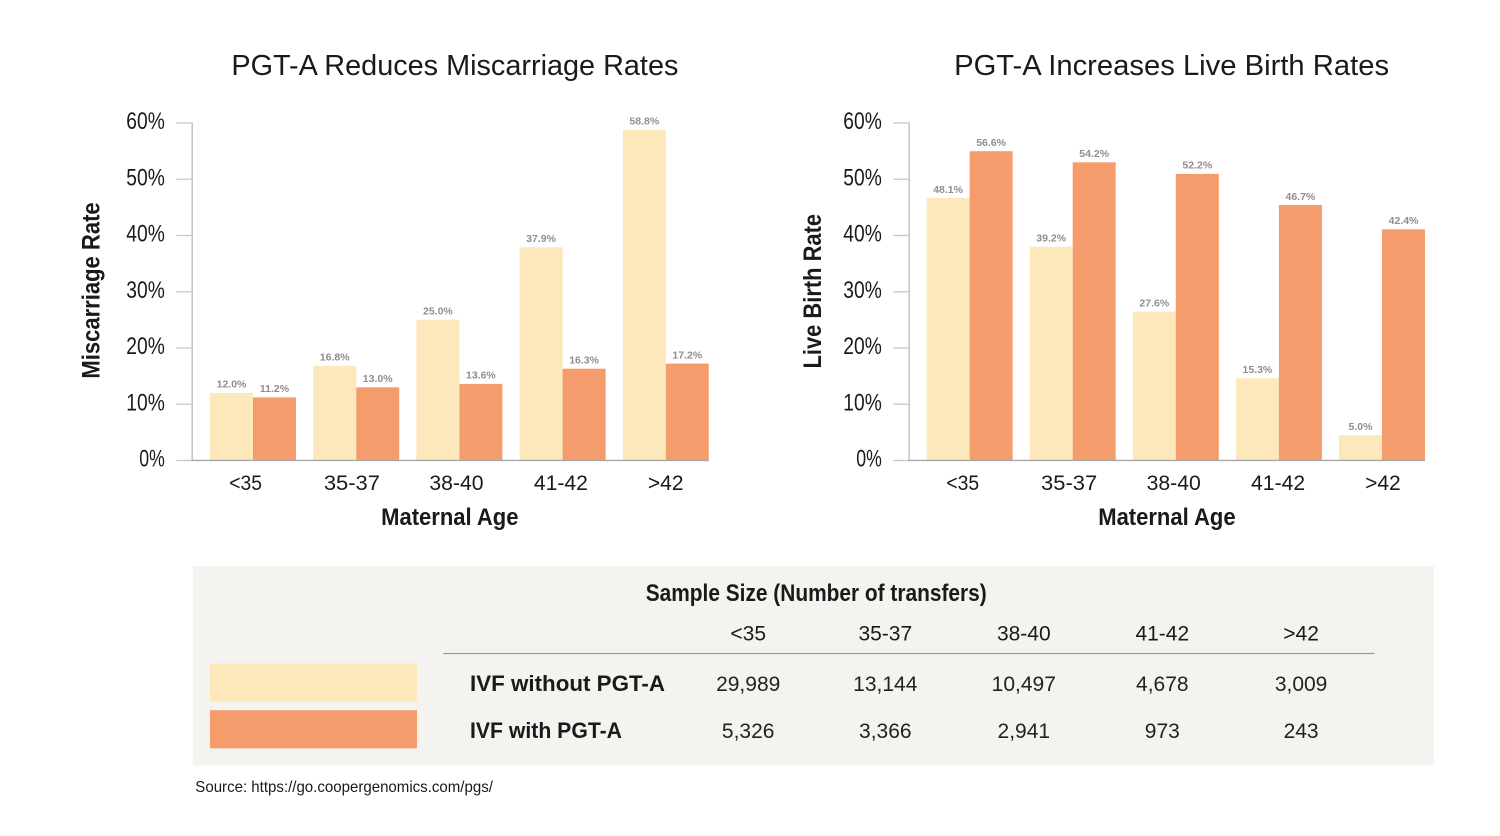 The image size is (1500, 836). I want to click on svg-text: 12.0%, so click(232, 385).